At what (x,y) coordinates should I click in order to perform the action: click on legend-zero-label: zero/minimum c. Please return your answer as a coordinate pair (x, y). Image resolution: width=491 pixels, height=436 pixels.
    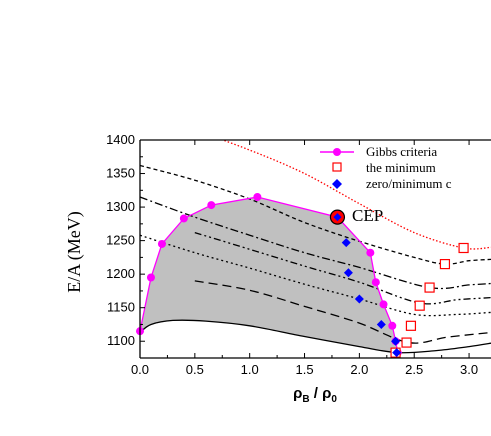
    Looking at the image, I should click on (409, 183).